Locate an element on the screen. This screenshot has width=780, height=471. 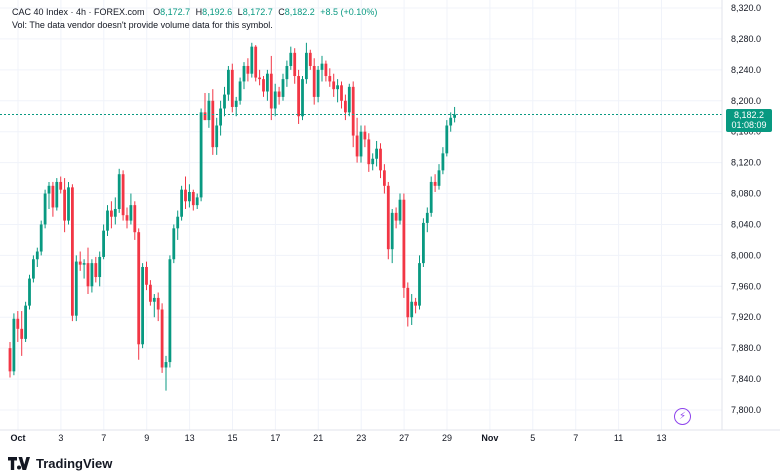
x-tick-label: 3 is located at coordinates (60, 438).